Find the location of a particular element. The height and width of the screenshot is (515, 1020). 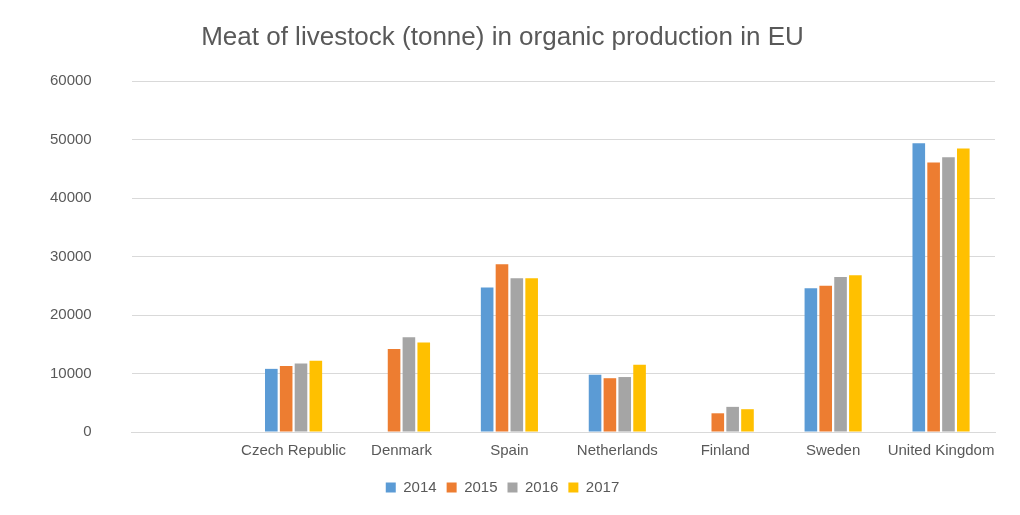

x-tick-label: Finland is located at coordinates (725, 450).